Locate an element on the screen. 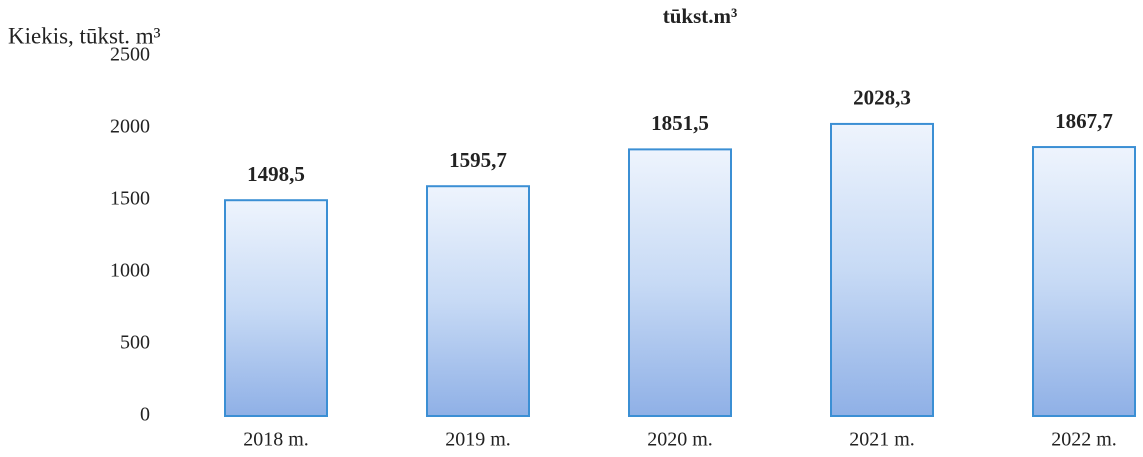  y-tick-label: 1500 is located at coordinates (130, 199).